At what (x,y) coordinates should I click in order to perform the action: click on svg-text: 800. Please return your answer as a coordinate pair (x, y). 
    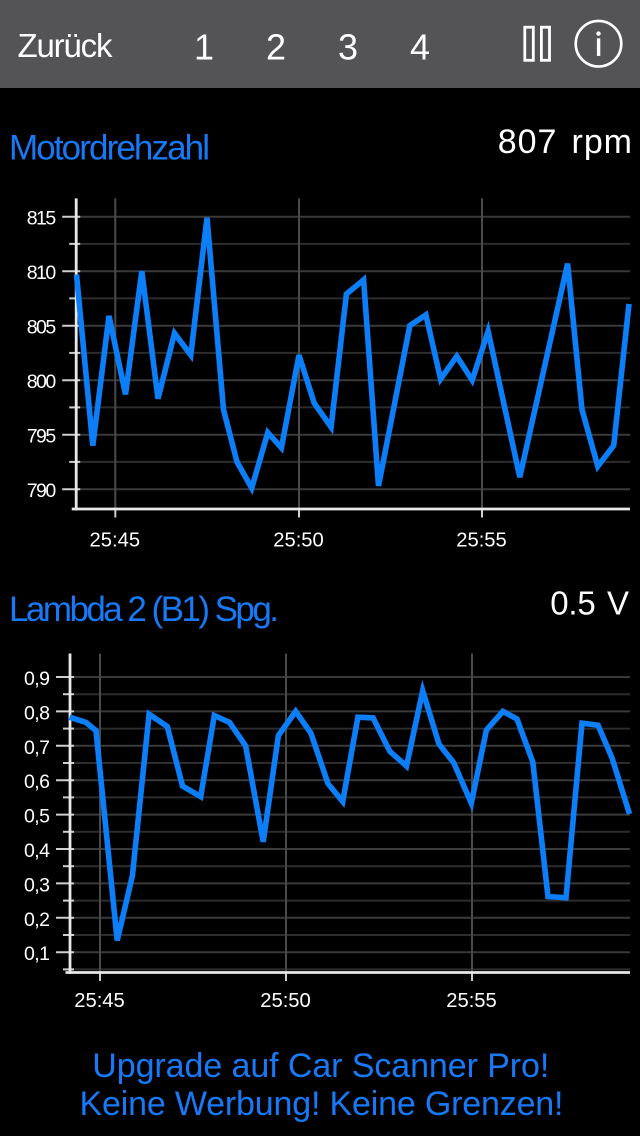
    Looking at the image, I should click on (42, 382).